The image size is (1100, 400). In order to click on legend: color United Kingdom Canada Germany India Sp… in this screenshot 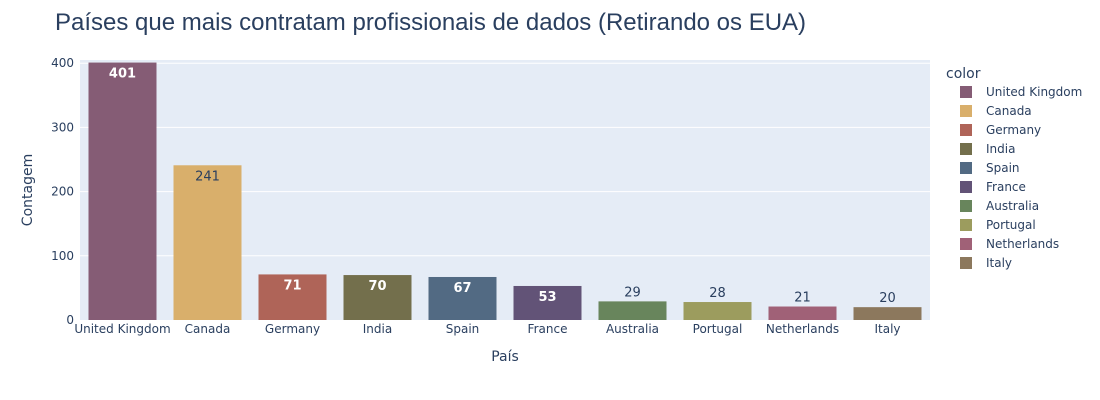, I will do `click(1014, 168)`.